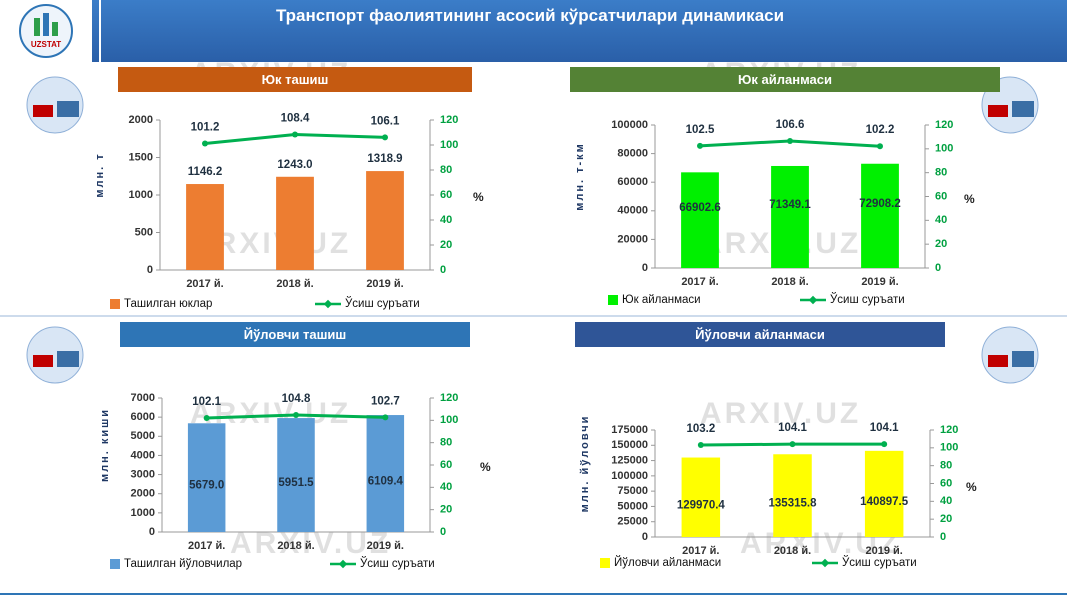  I want to click on value-label: 103.2, so click(700, 429).